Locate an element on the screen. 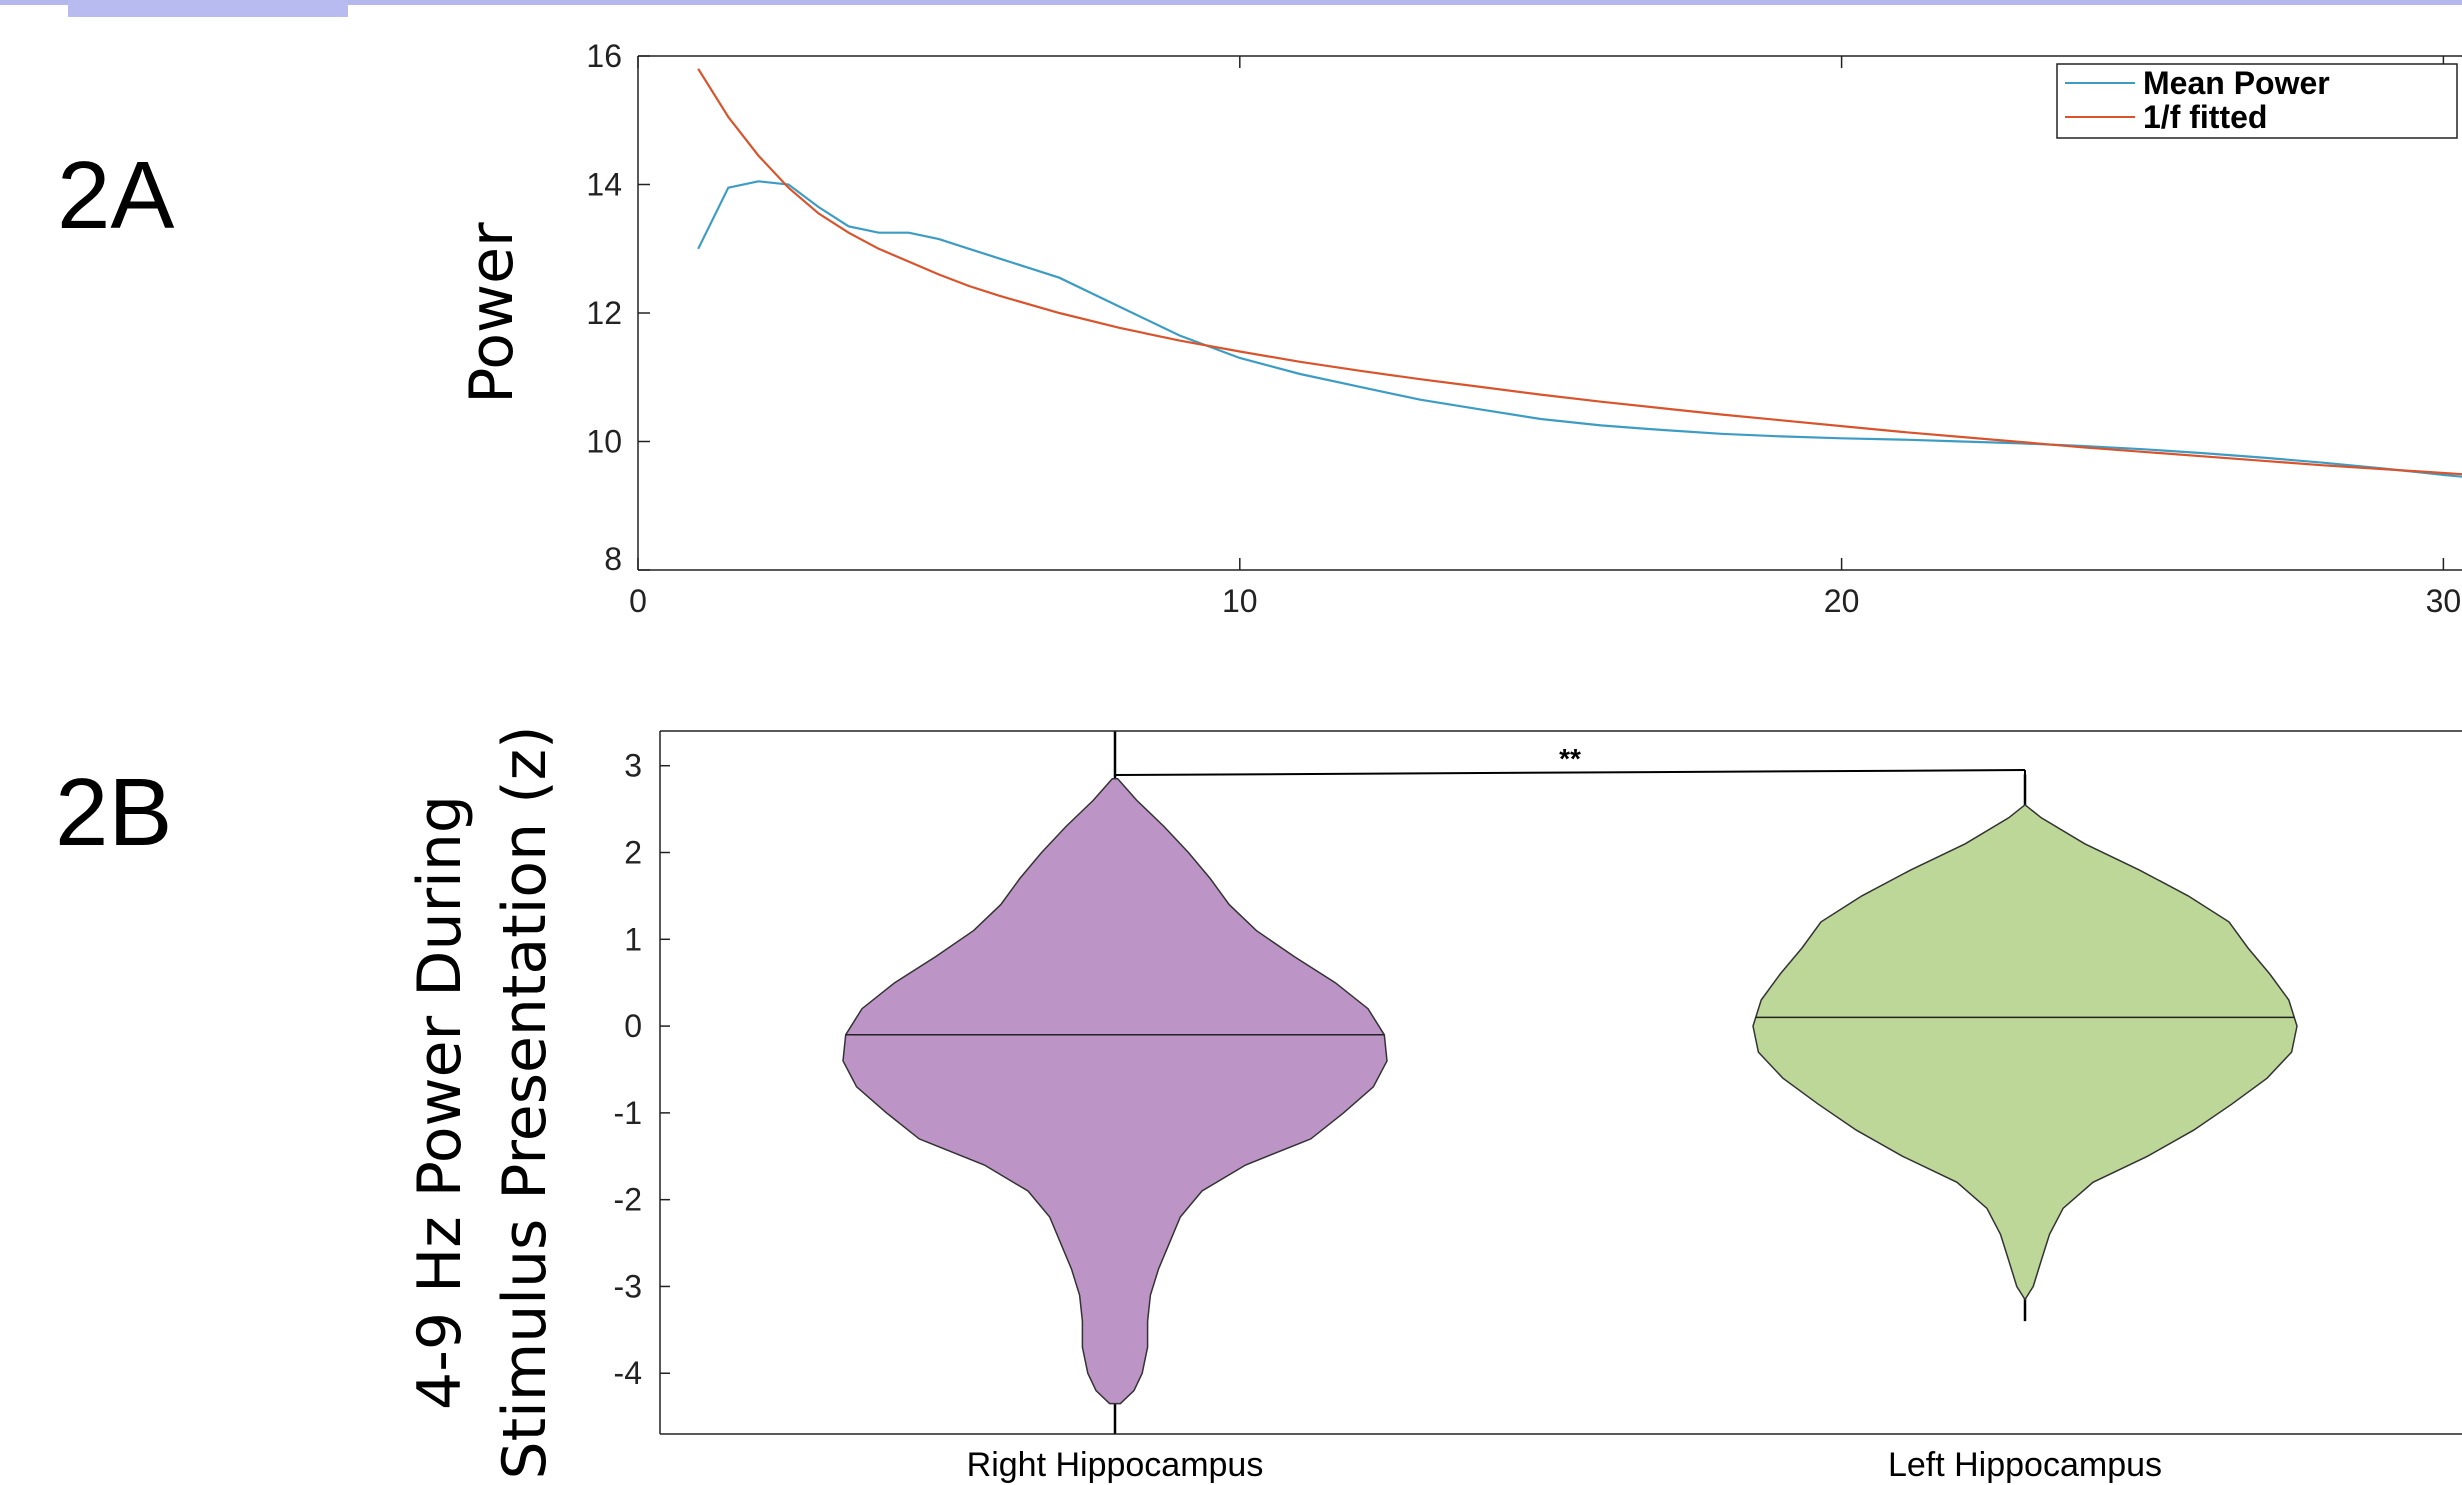  y-tick-label: -1 is located at coordinates (628, 1113).